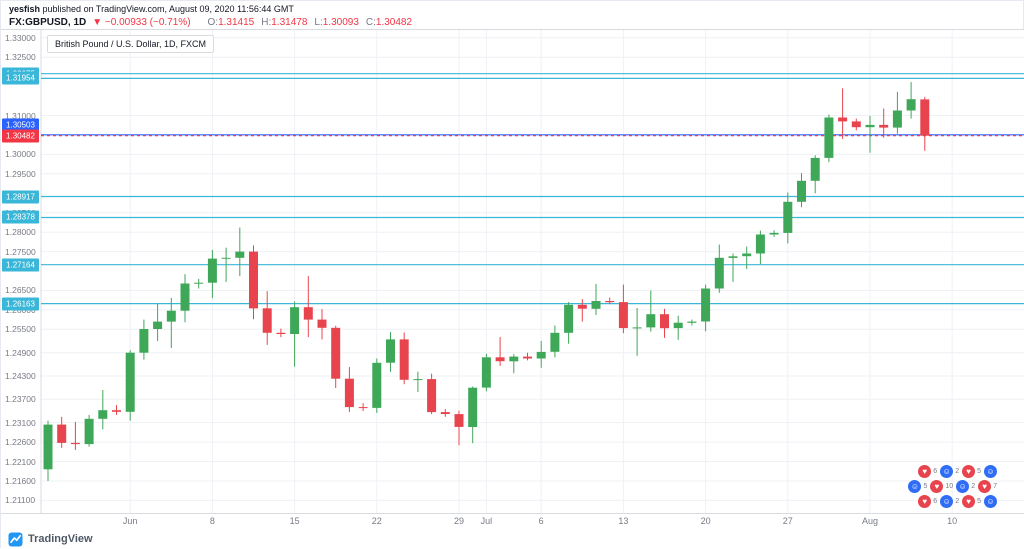 The image size is (1024, 549). I want to click on time-tick-label: 13, so click(623, 521).